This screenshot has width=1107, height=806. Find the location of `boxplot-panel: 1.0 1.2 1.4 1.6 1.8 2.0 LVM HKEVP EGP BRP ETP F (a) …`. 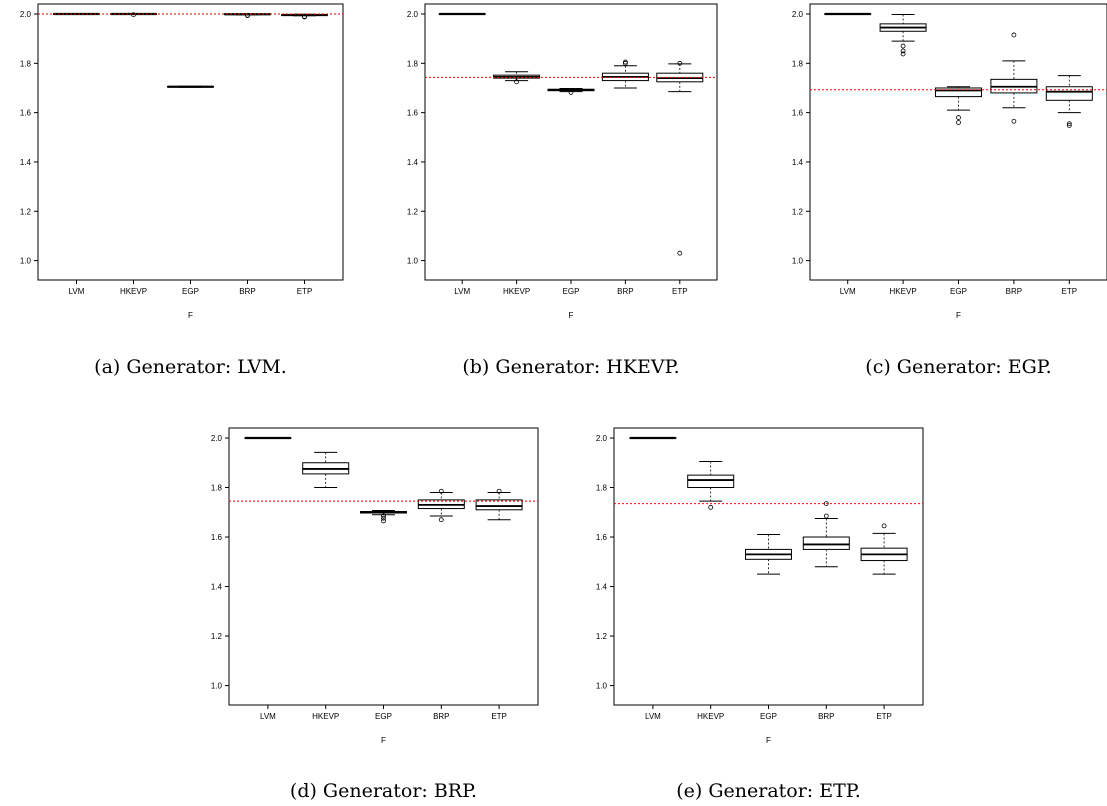

boxplot-panel: 1.0 1.2 1.4 1.6 1.8 2.0 LVM HKEVP EGP BRP ETP F (a) … is located at coordinates (182, 190).